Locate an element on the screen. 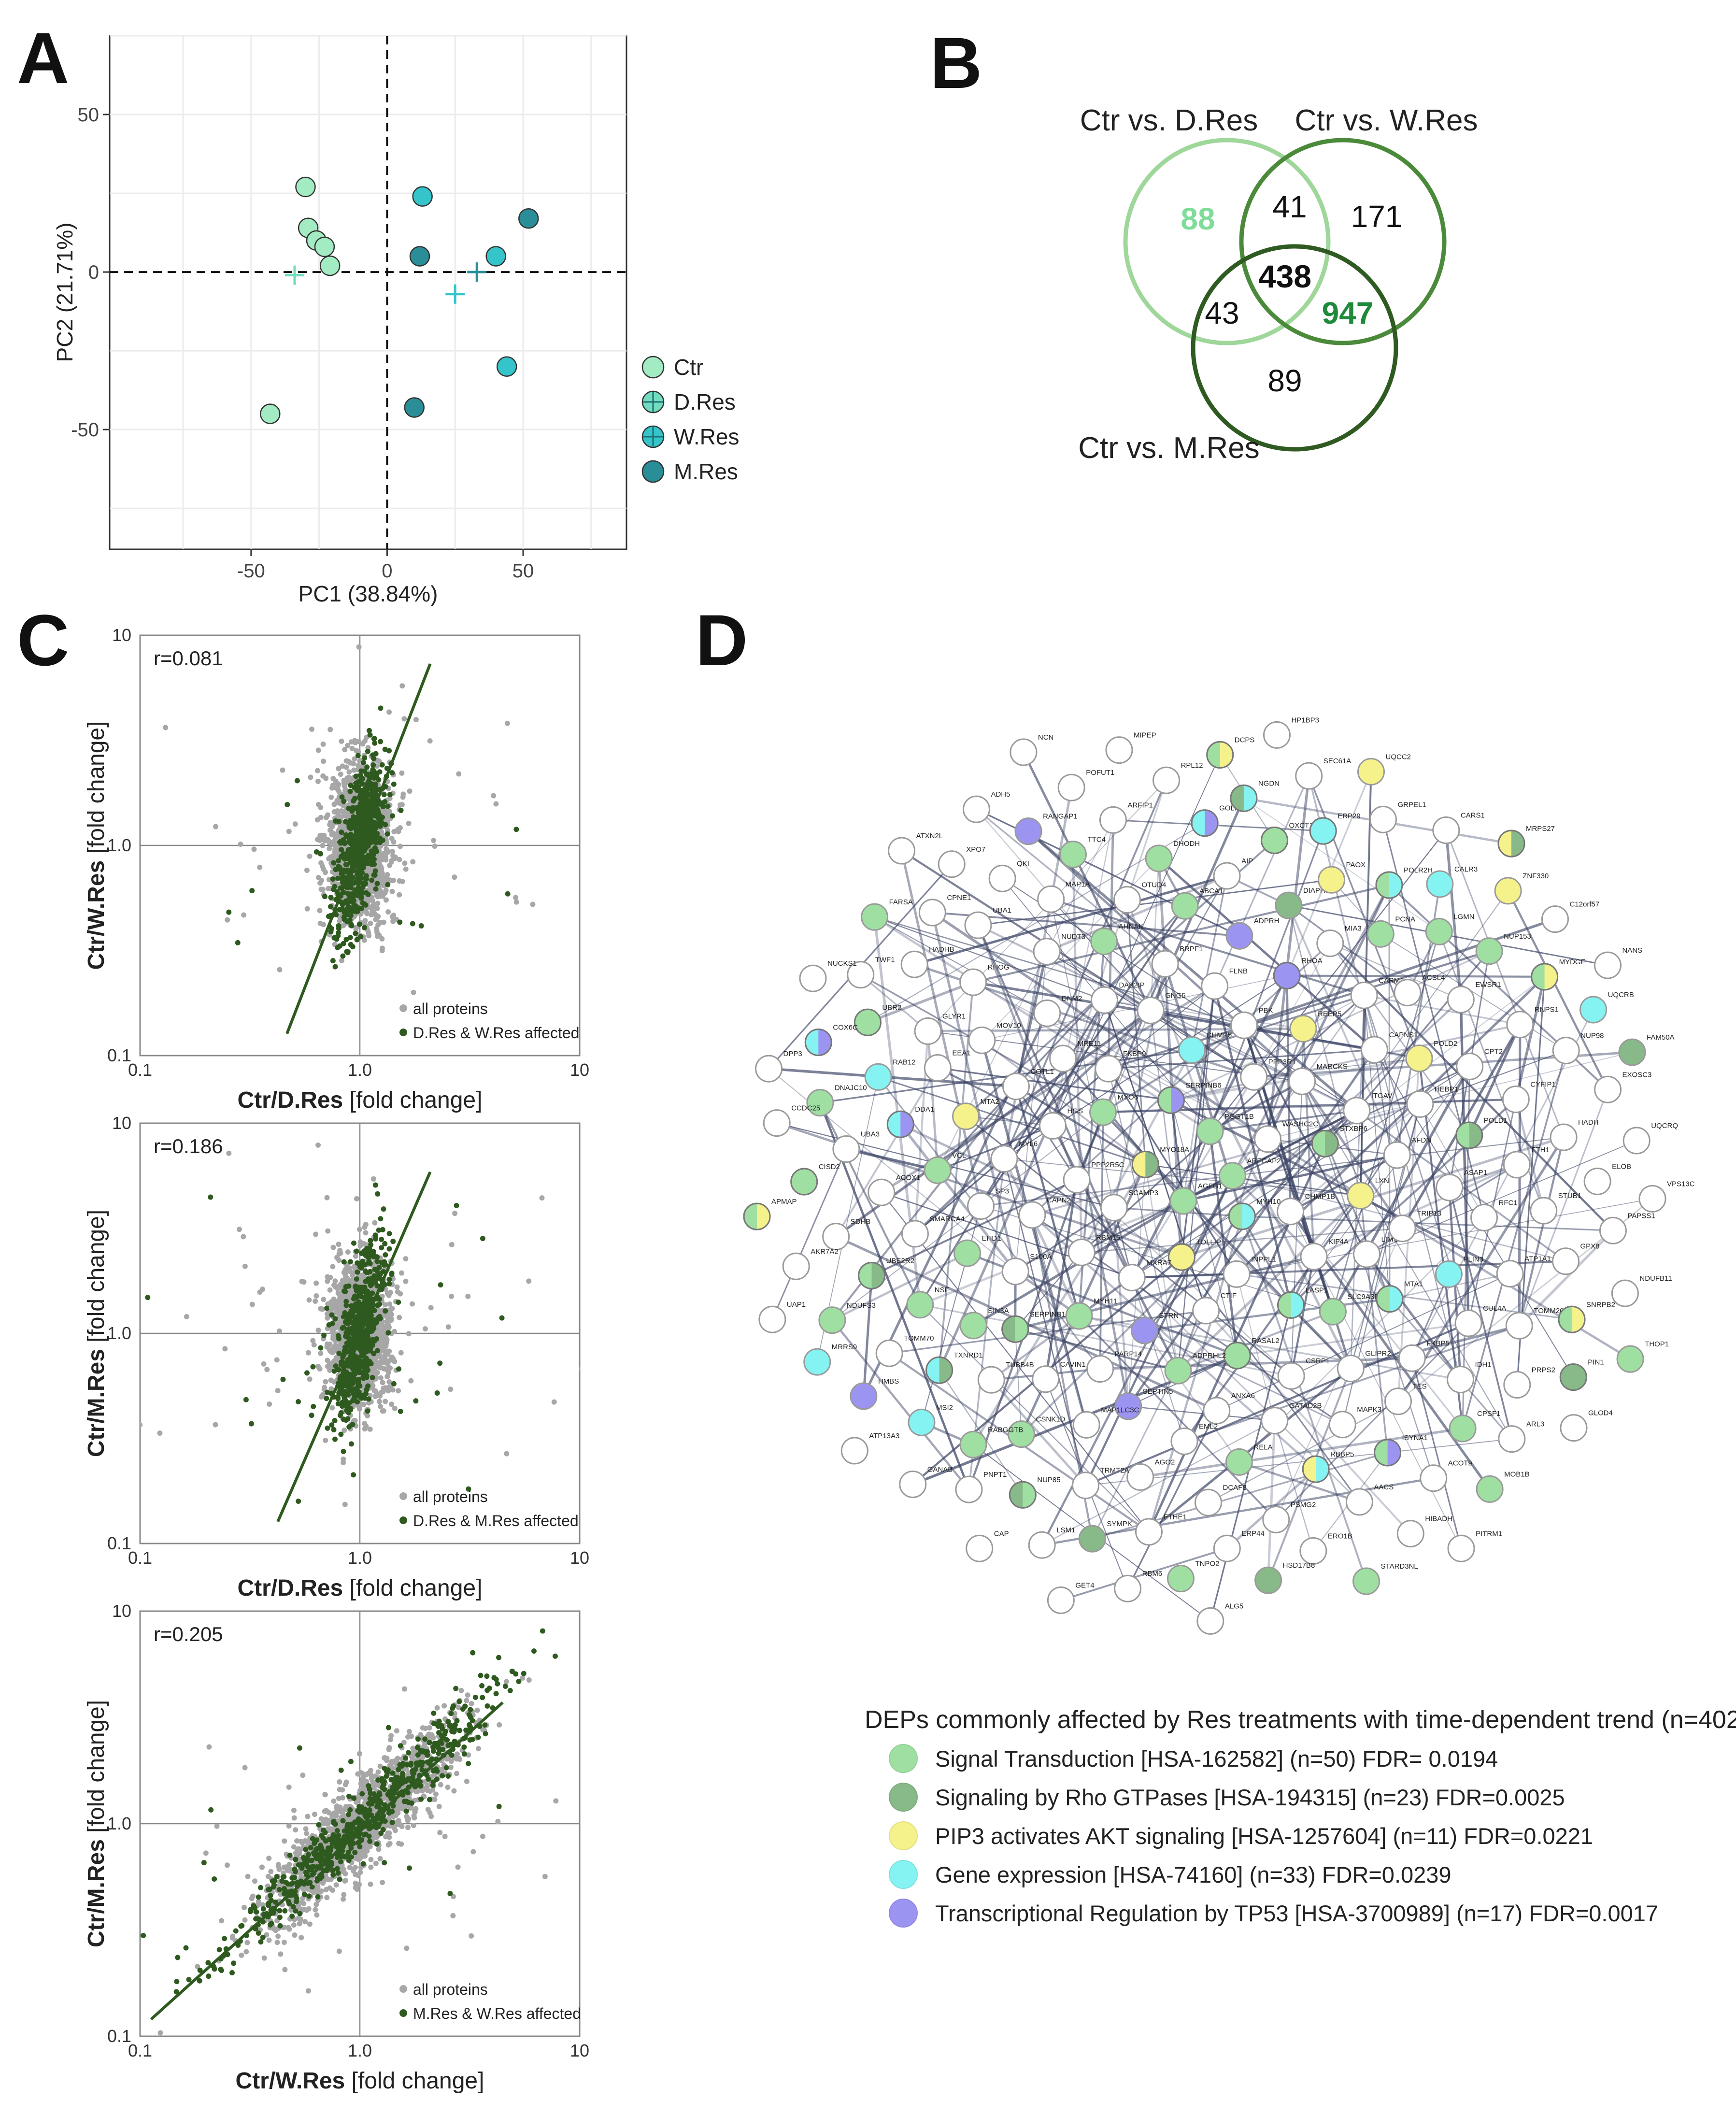 The width and height of the screenshot is (1736, 2101). venn-label-w-res: Ctr vs. W.Res is located at coordinates (1386, 120).